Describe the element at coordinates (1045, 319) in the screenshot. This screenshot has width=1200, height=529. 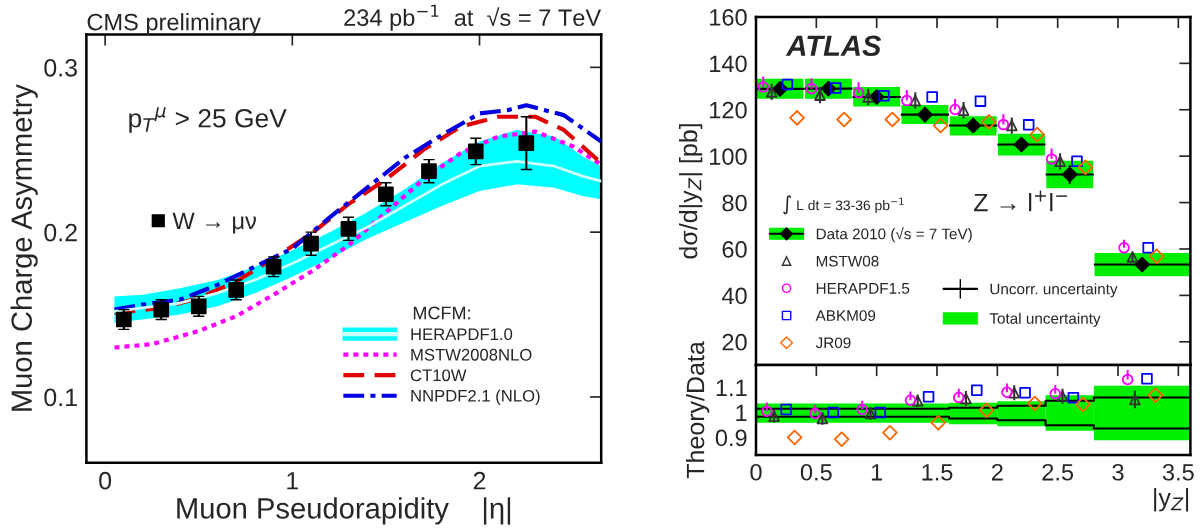
I see `annotation: Total uncertainty` at that location.